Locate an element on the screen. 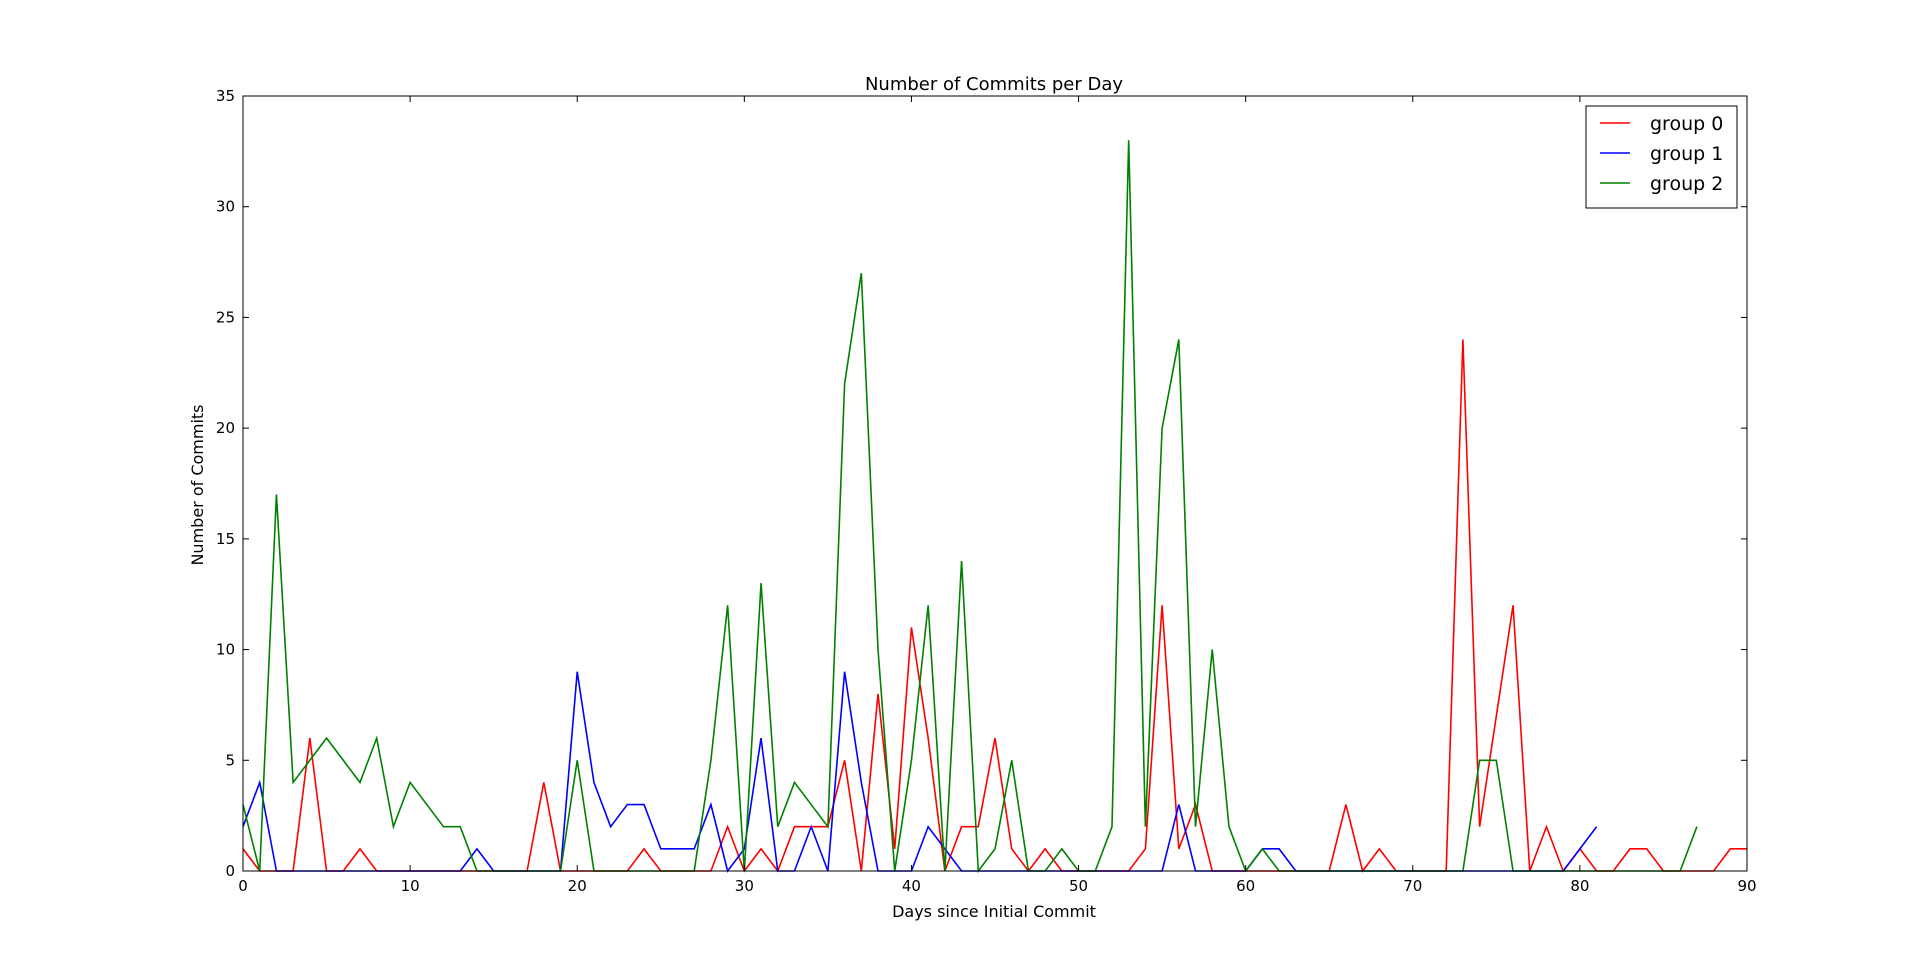 Image resolution: width=1920 pixels, height=958 pixels. y-tick-label: 10 is located at coordinates (225, 650).